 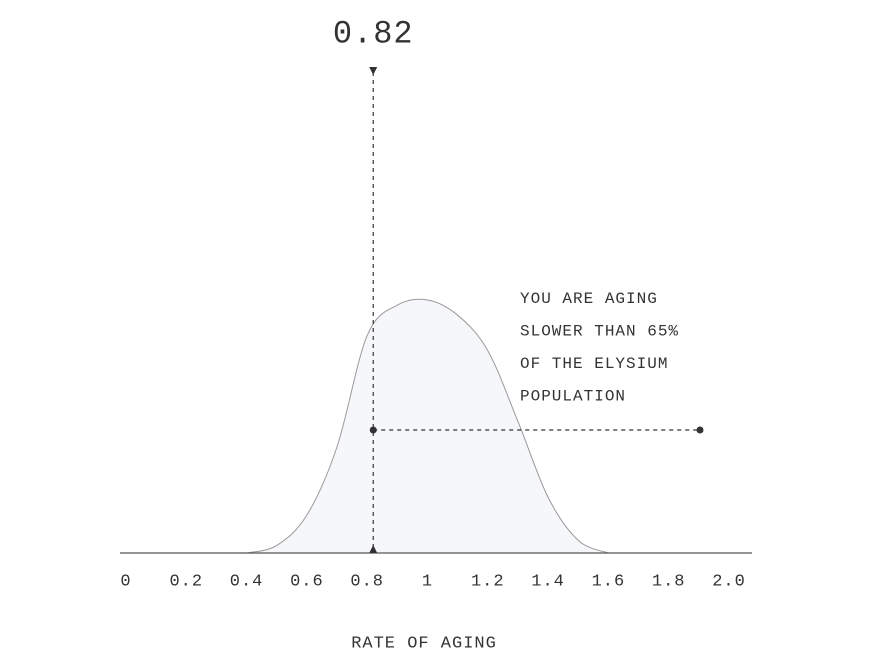 What do you see at coordinates (594, 364) in the screenshot?
I see `annotation-line: OF THE ELYSIUM` at bounding box center [594, 364].